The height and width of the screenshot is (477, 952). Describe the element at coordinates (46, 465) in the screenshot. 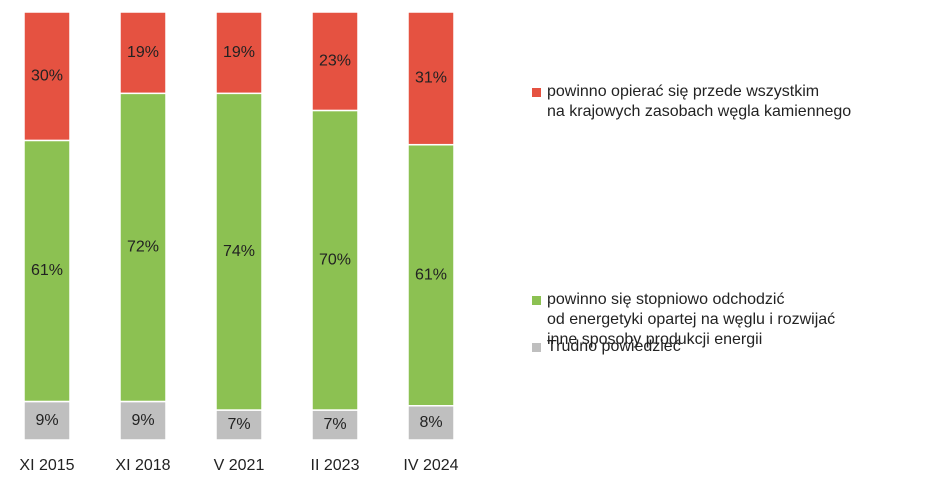

I see `x-tick-label: XI 2015` at that location.